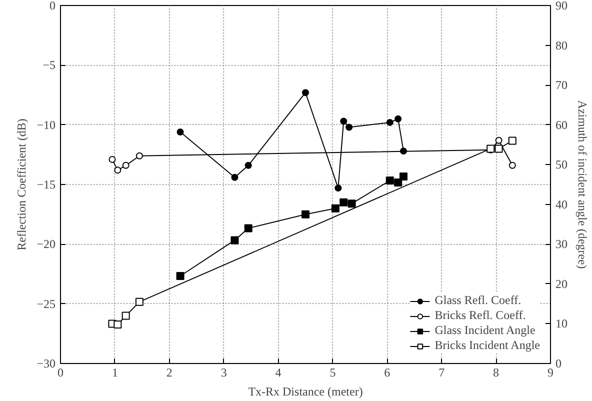  Describe the element at coordinates (46, 125) in the screenshot. I see `y-tick-label: −10` at that location.